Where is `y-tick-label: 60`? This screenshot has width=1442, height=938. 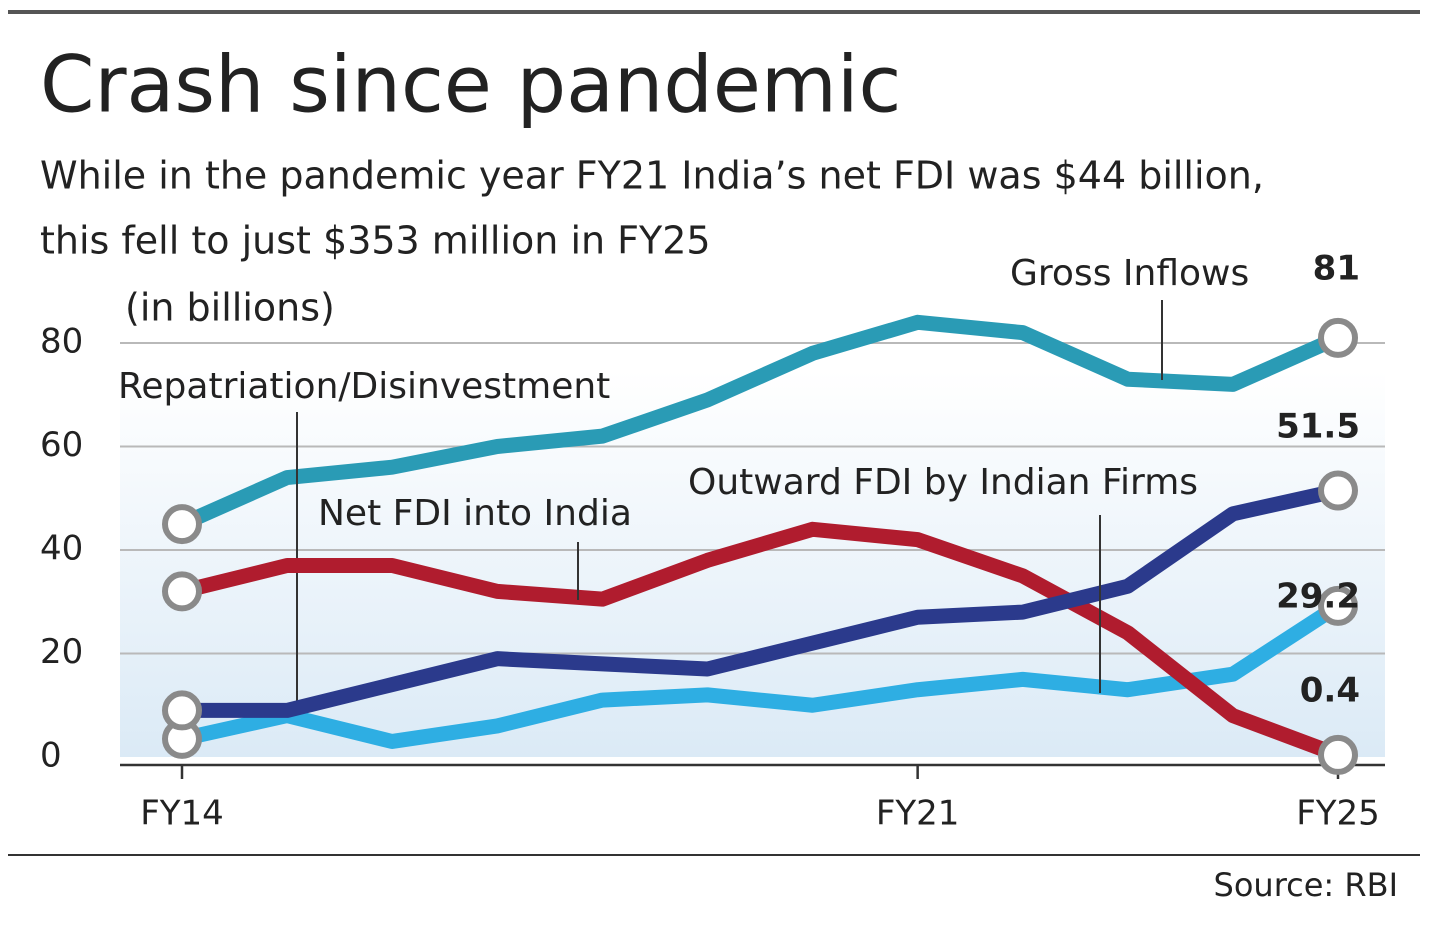
y-tick-label: 60 is located at coordinates (61, 445).